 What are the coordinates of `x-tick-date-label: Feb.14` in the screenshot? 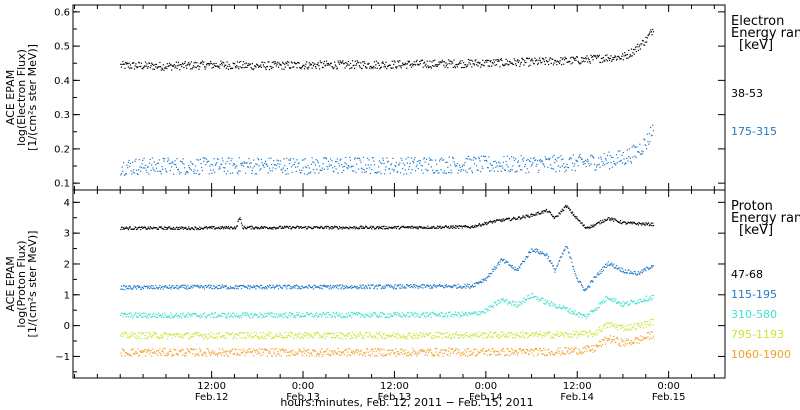 It's located at (486, 397).